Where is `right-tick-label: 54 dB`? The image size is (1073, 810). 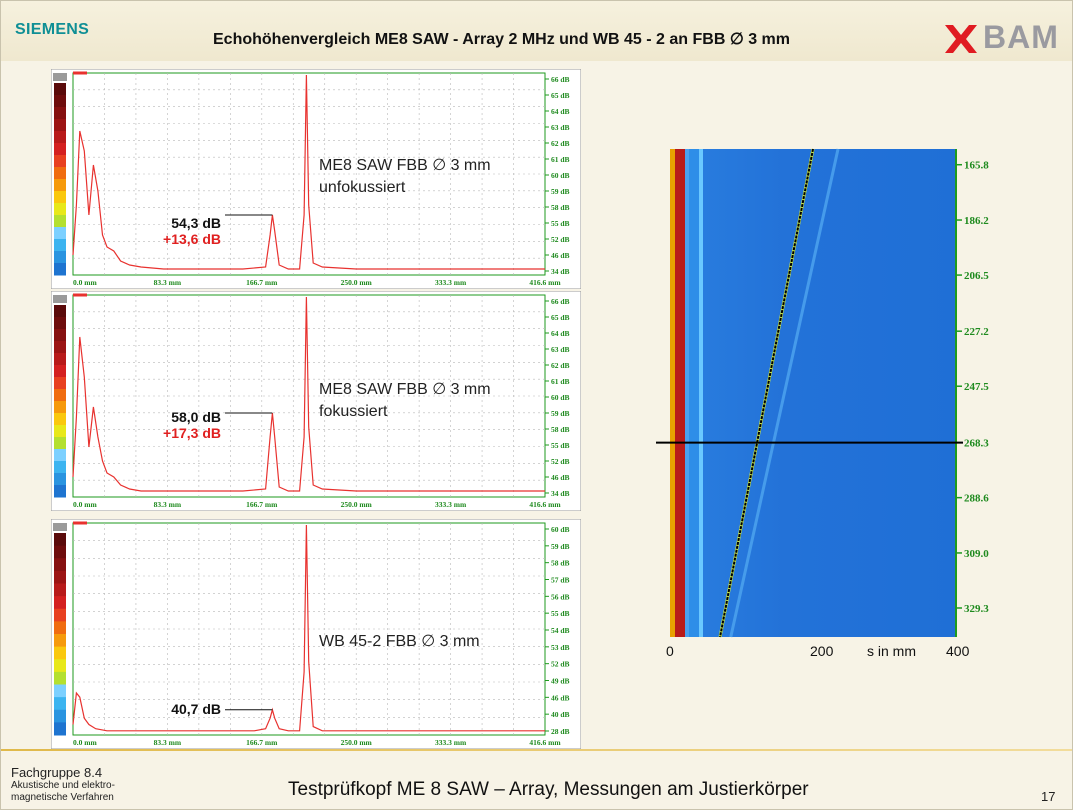 right-tick-label: 54 dB is located at coordinates (560, 630).